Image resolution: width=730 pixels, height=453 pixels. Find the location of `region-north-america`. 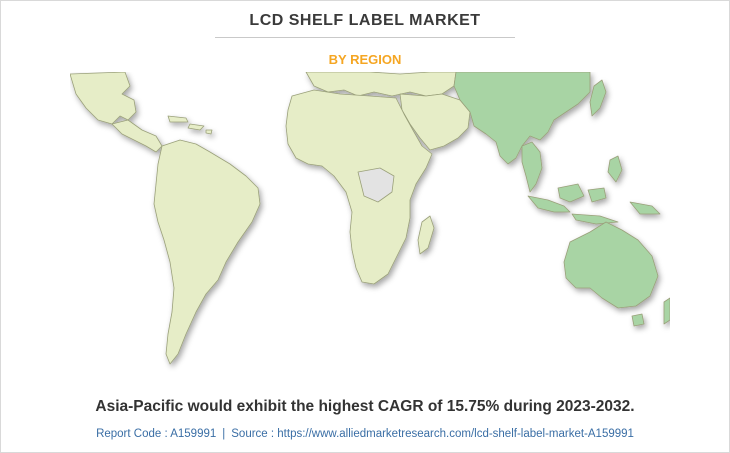

region-north-america is located at coordinates (103, 98).